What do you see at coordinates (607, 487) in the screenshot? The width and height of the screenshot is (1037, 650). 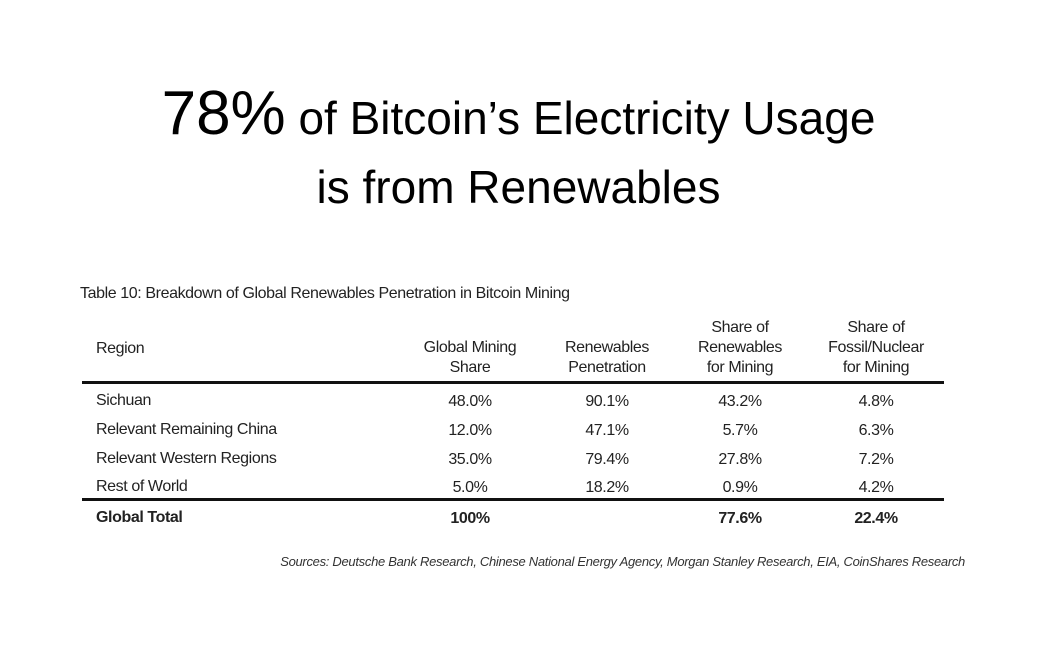 I see `table-cell: 18.2%` at bounding box center [607, 487].